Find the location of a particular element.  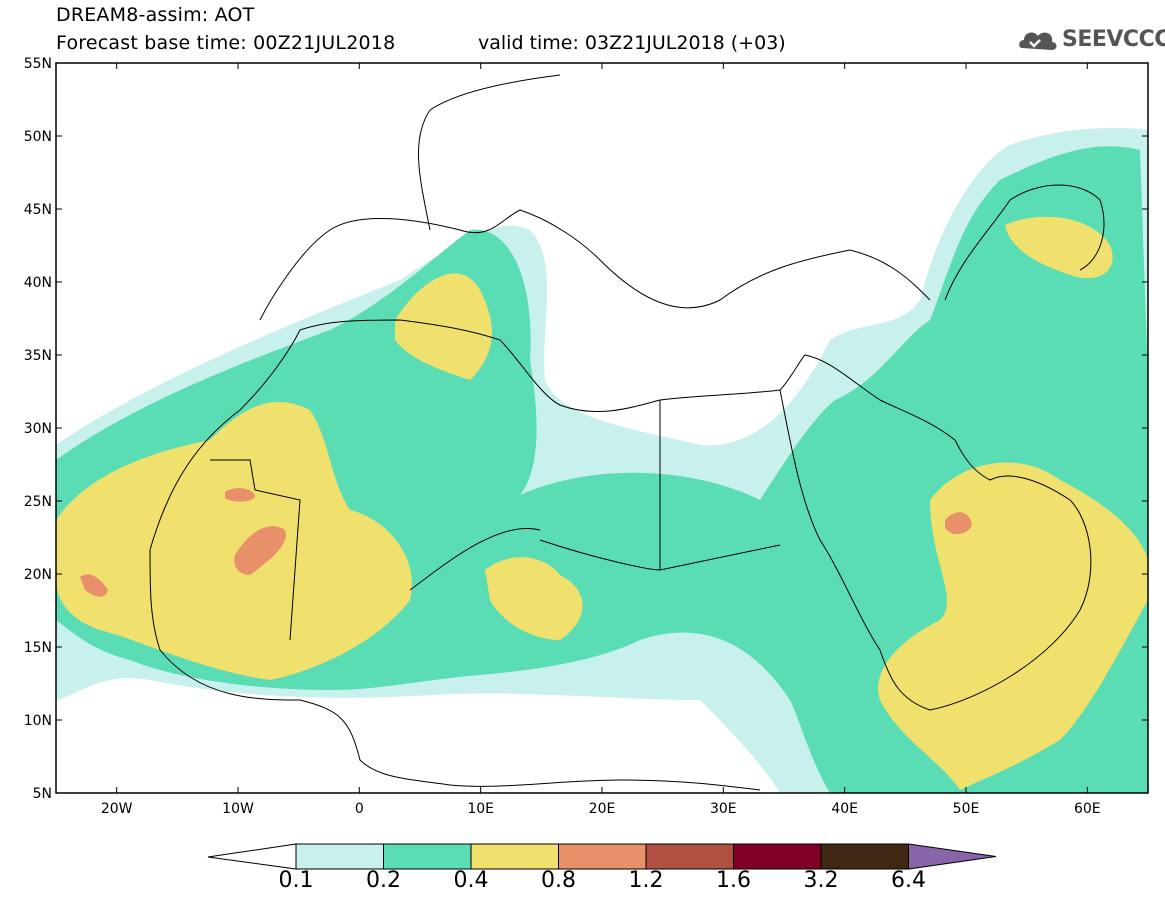

colorbar-level-label: 1.2 is located at coordinates (646, 880).